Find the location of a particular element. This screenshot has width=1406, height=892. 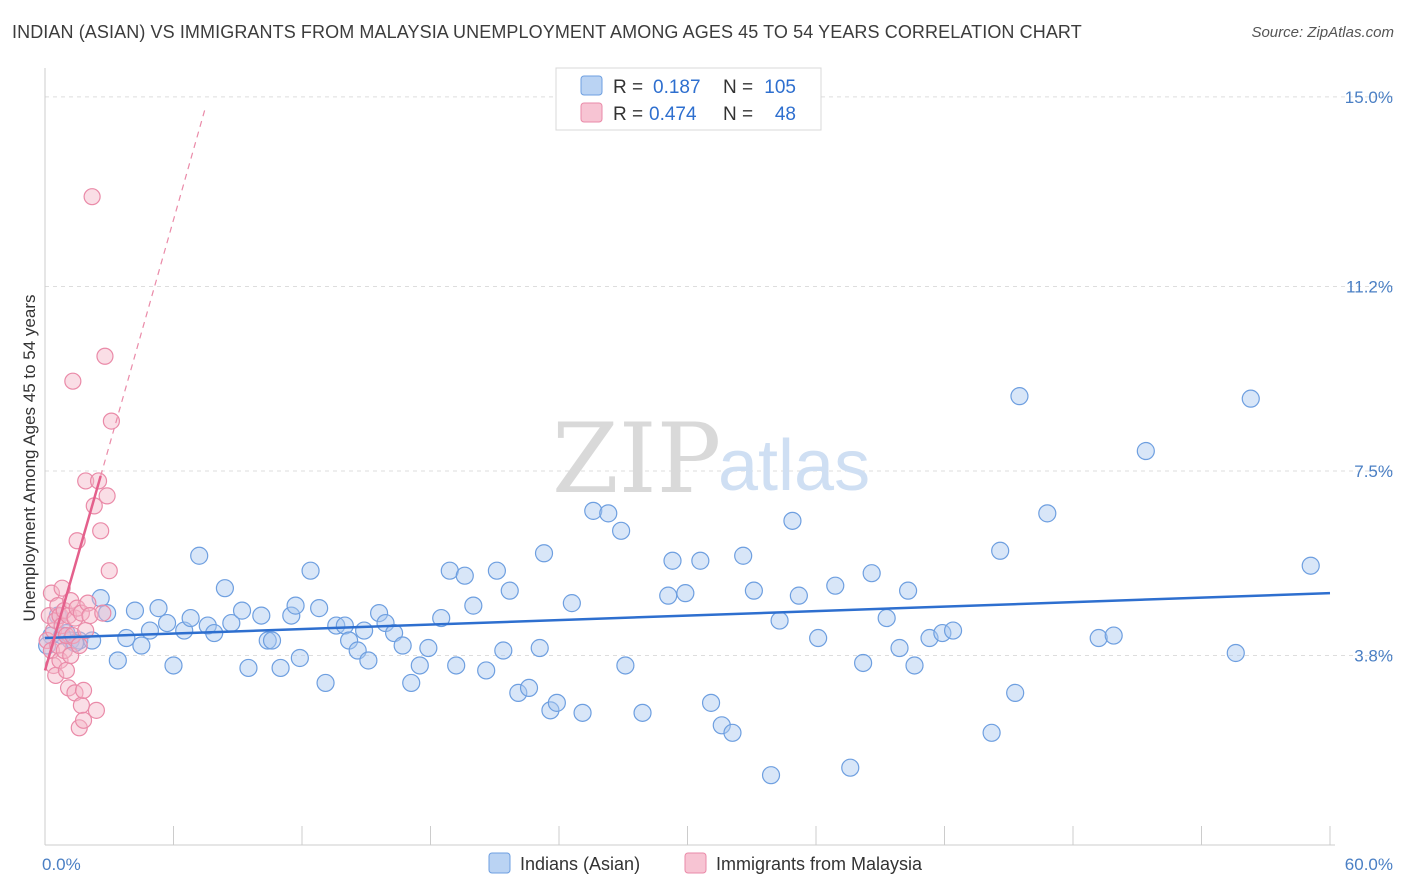

y-tick-label: 15.0% is located at coordinates (1369, 97).